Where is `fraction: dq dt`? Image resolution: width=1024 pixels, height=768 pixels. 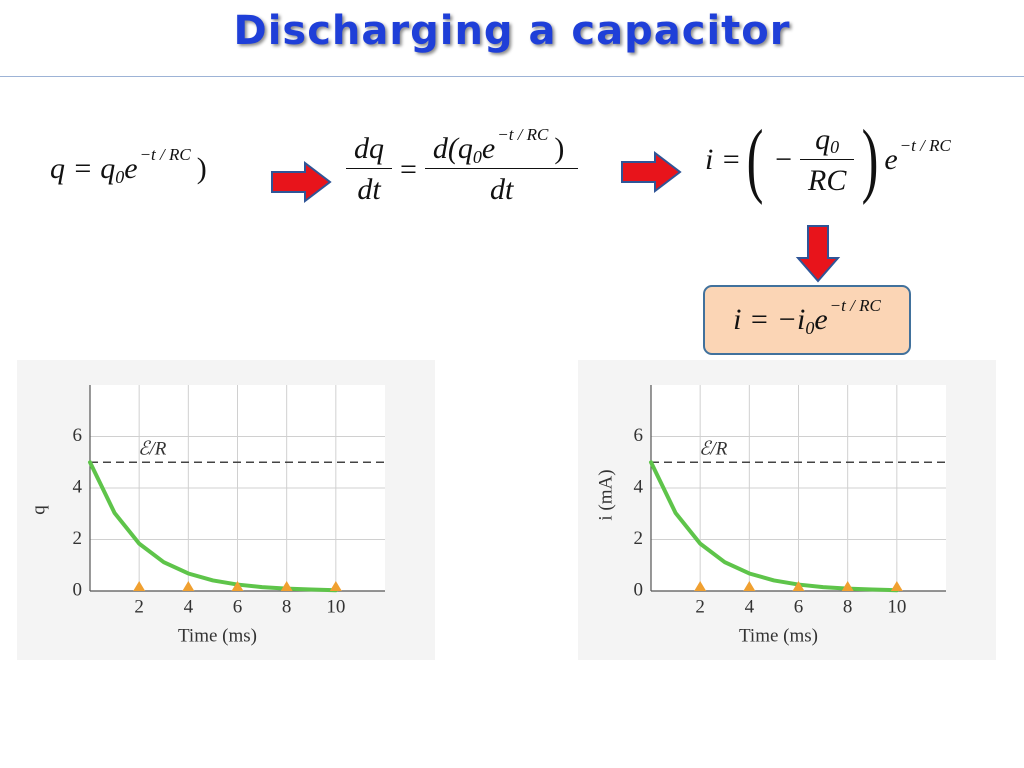
fraction: dq dt is located at coordinates (369, 169).